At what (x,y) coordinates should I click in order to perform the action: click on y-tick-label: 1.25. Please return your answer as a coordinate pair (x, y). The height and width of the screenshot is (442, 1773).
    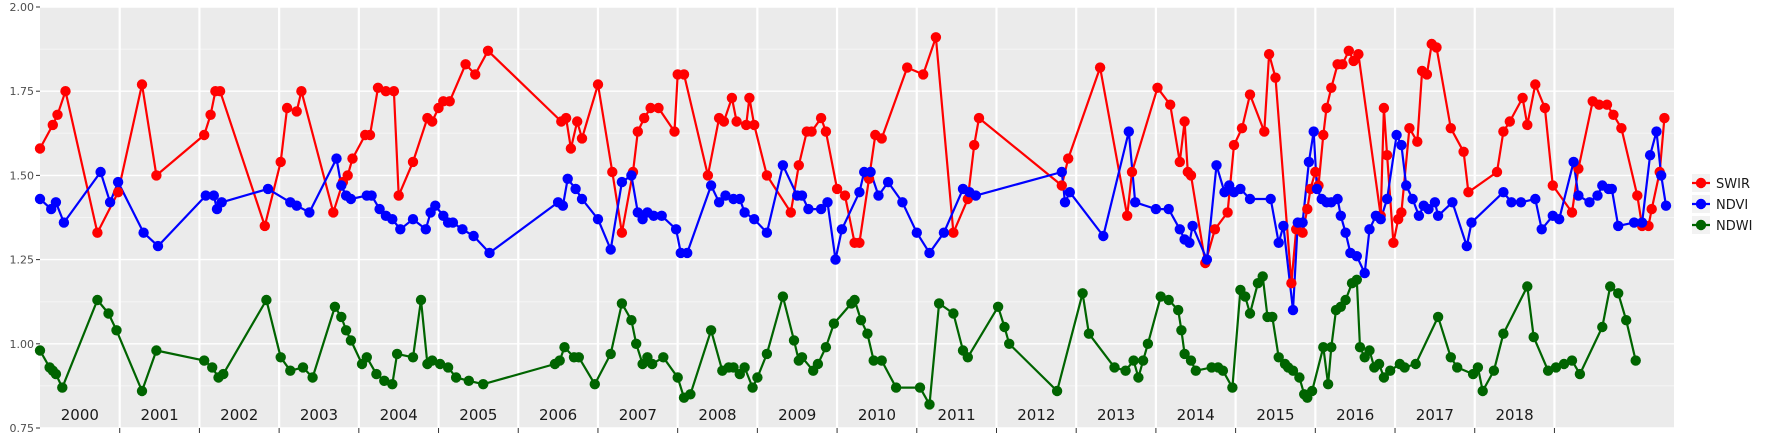
    Looking at the image, I should click on (22, 260).